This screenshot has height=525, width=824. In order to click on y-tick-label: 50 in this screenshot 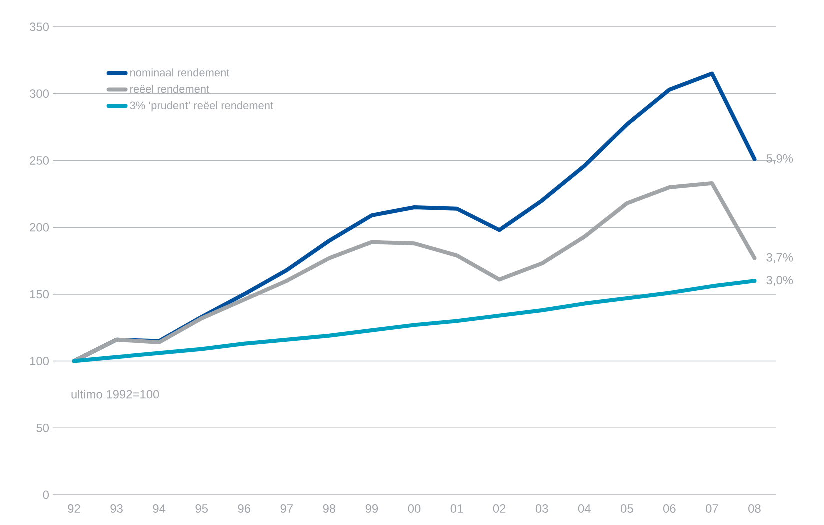, I will do `click(43, 428)`.